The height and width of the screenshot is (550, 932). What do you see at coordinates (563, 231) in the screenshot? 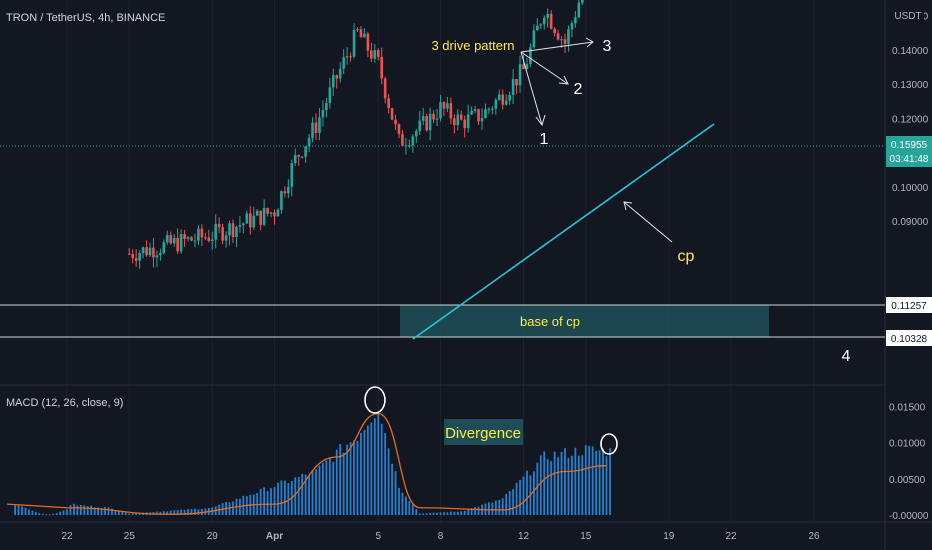
I see `cp-trendline` at bounding box center [563, 231].